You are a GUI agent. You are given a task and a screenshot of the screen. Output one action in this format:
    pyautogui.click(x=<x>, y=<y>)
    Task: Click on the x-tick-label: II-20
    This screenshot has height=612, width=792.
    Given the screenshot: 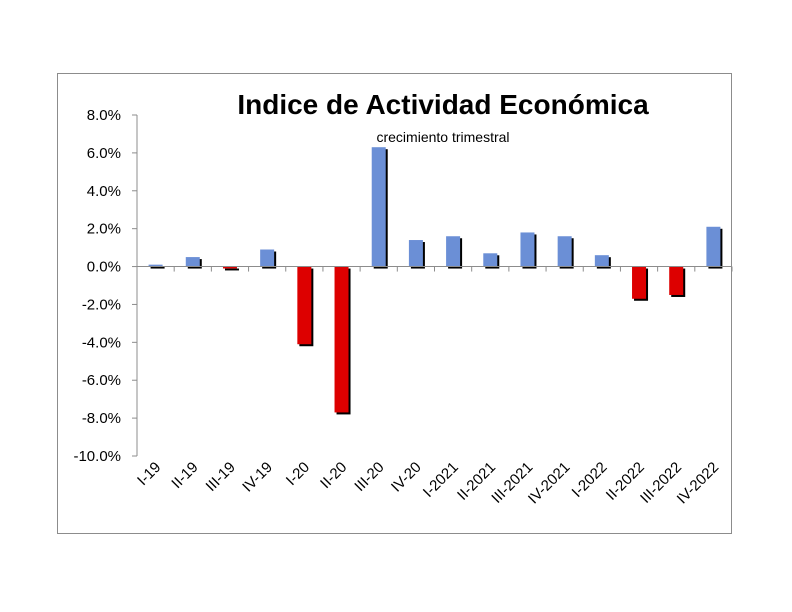 What is the action you would take?
    pyautogui.click(x=333, y=475)
    